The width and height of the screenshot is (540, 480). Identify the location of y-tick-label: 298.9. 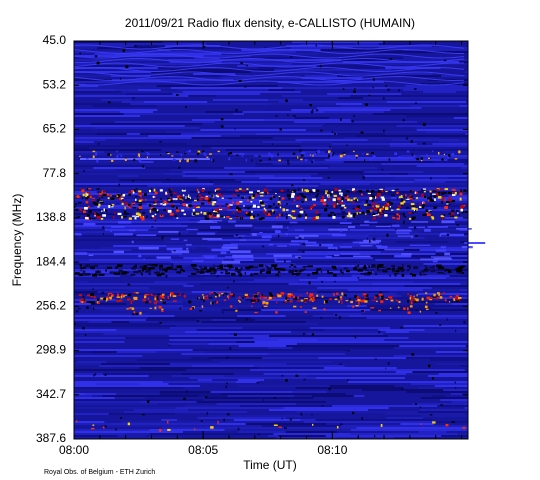
(51, 350).